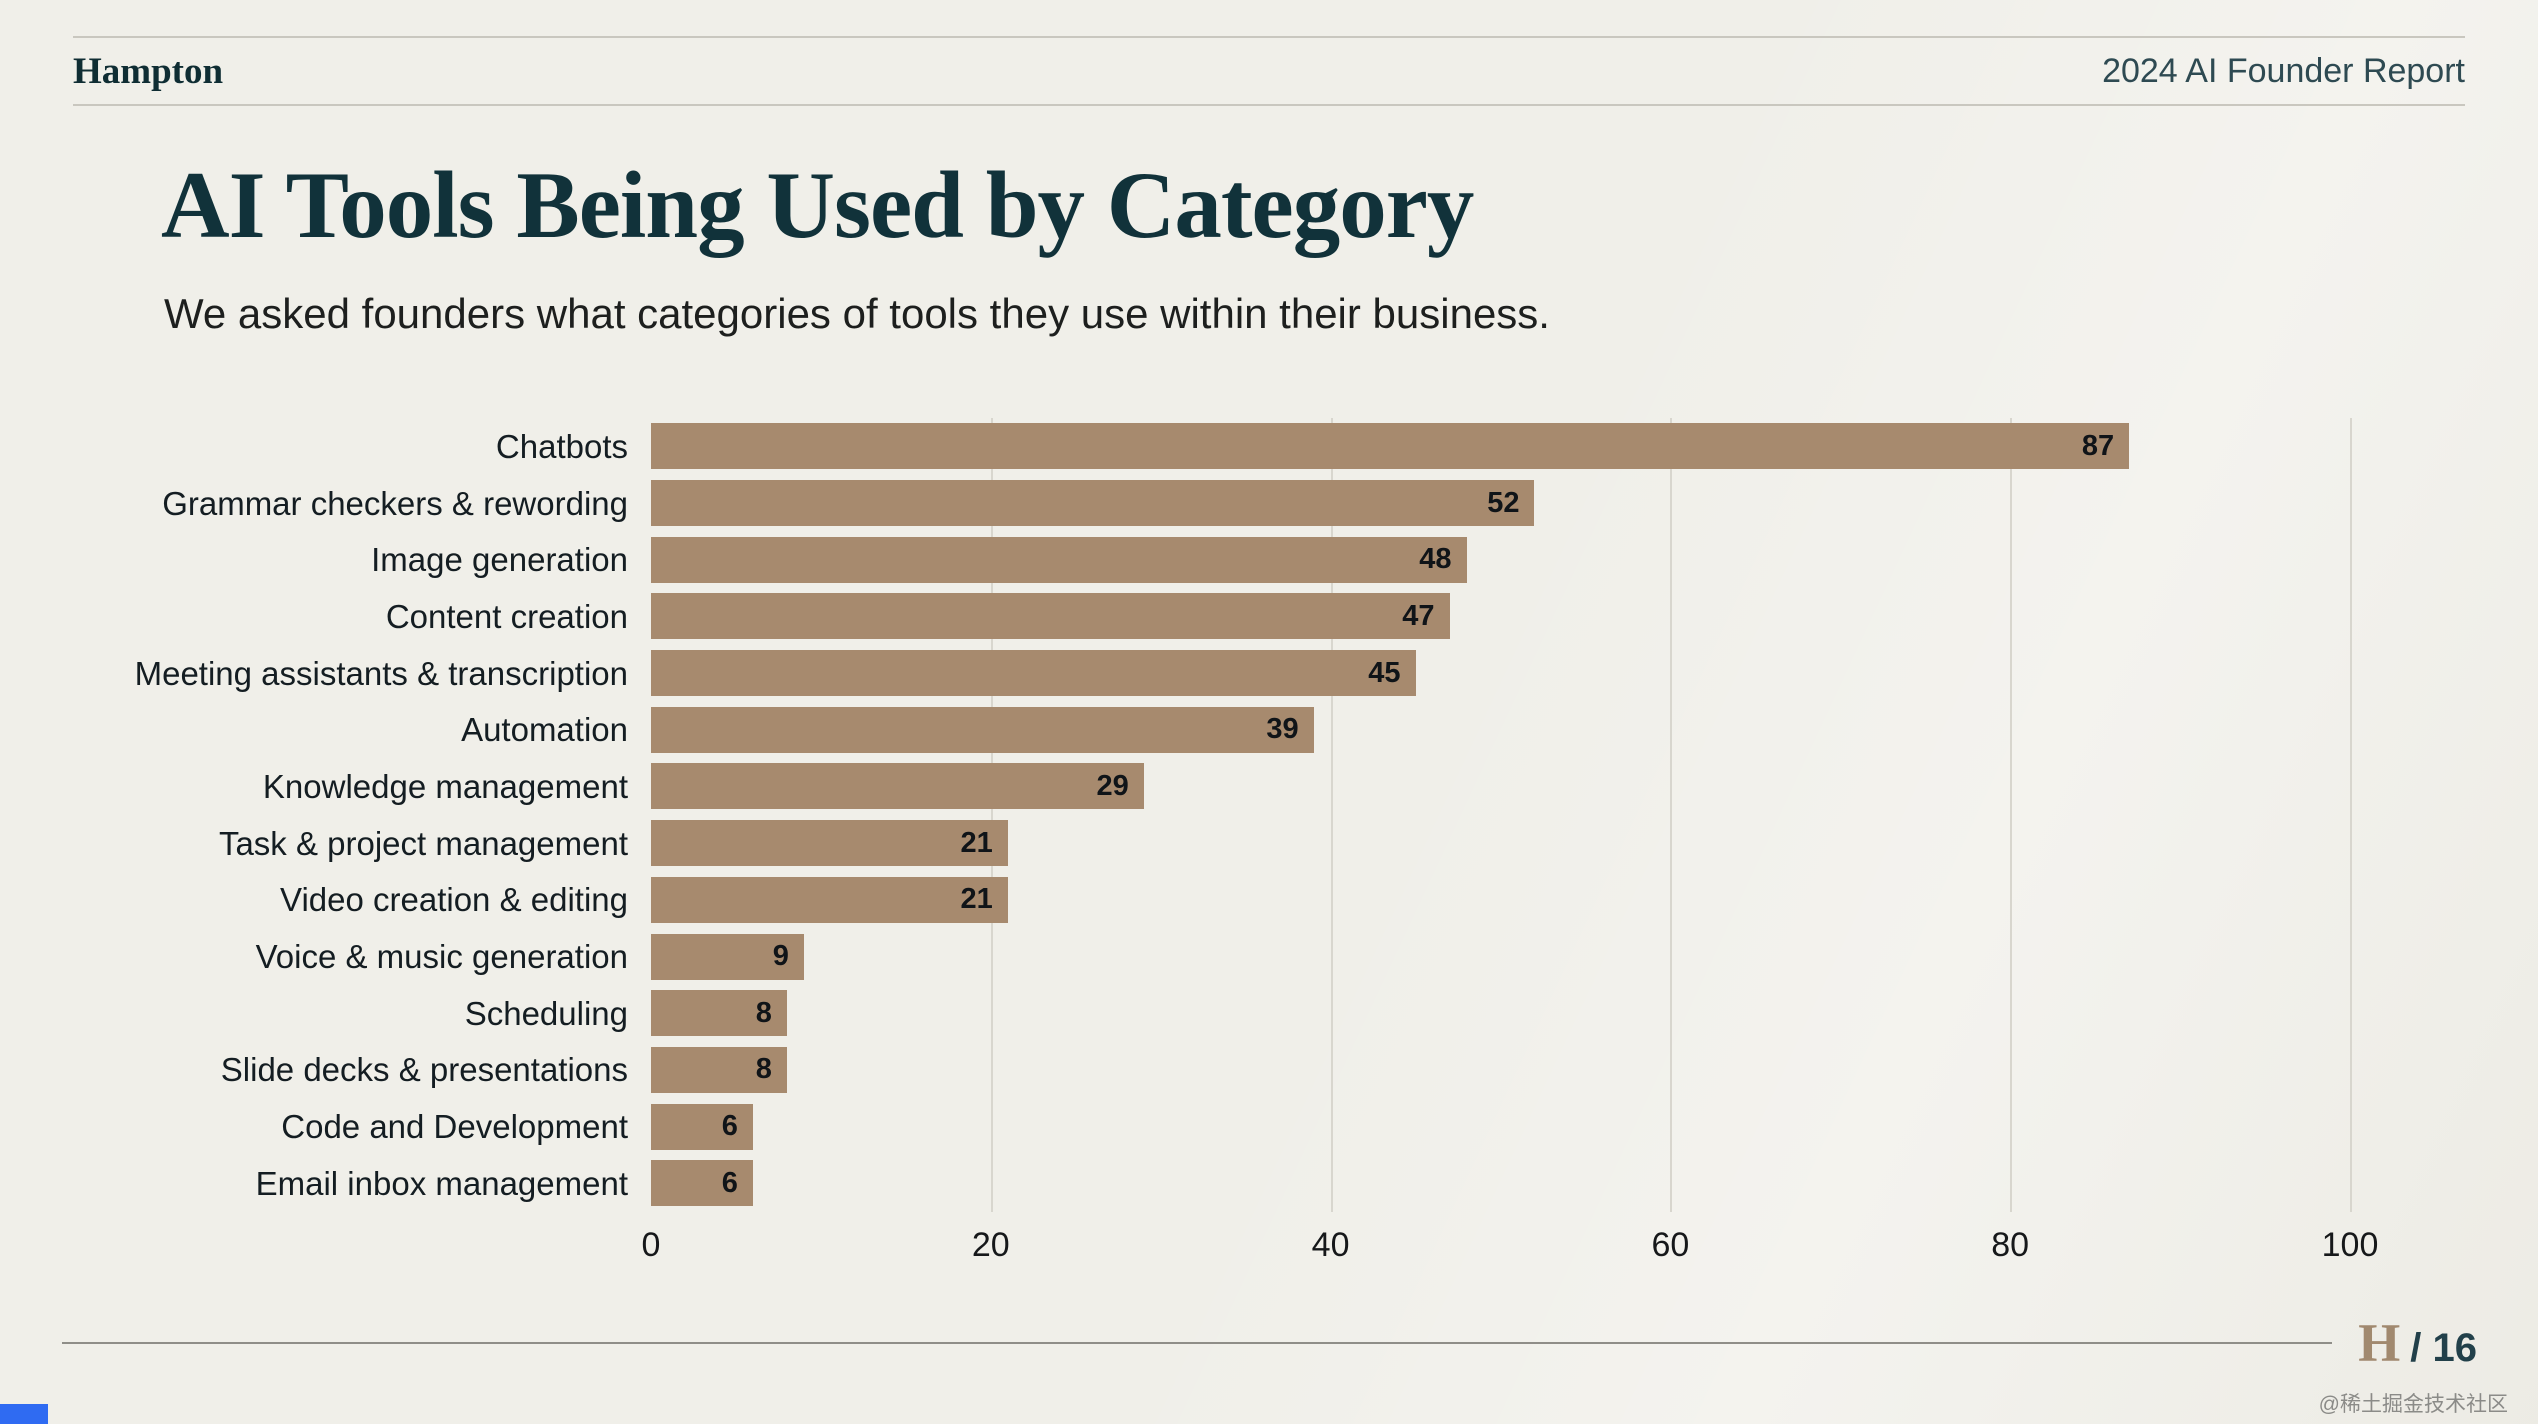  What do you see at coordinates (1390, 446) in the screenshot?
I see `bar: 87` at bounding box center [1390, 446].